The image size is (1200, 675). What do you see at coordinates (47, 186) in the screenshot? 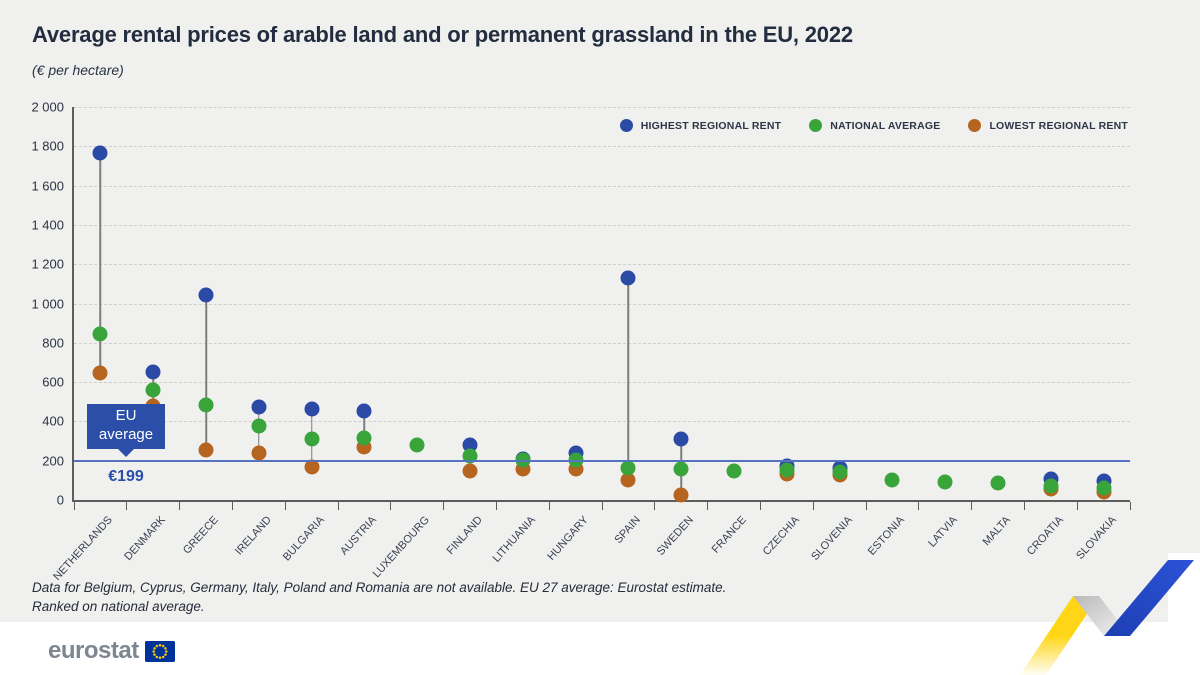
I see `y-axis-tick-label: 1 600` at bounding box center [47, 186].